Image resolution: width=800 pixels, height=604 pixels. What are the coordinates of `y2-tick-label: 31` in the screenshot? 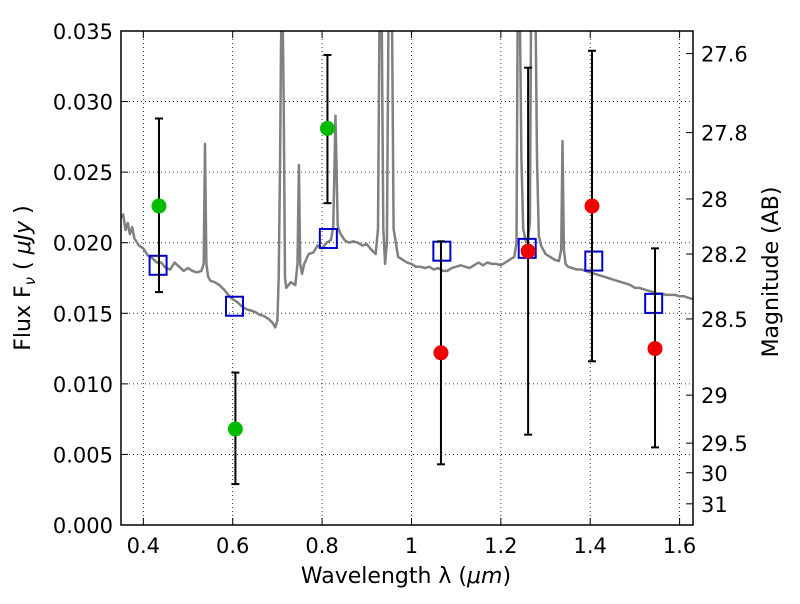 It's located at (714, 505).